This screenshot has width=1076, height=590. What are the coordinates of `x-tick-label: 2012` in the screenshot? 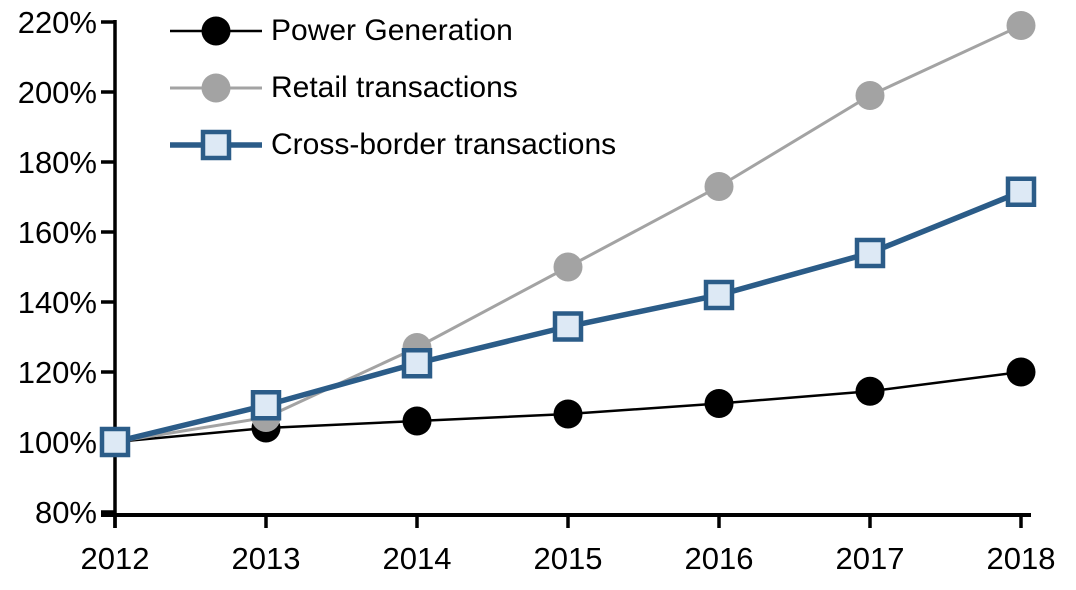 It's located at (115, 558).